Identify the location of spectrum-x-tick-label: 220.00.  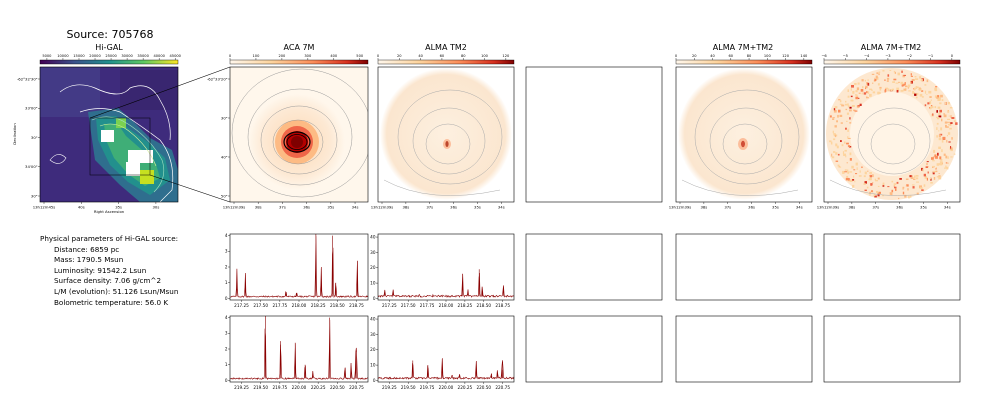
(299, 387).